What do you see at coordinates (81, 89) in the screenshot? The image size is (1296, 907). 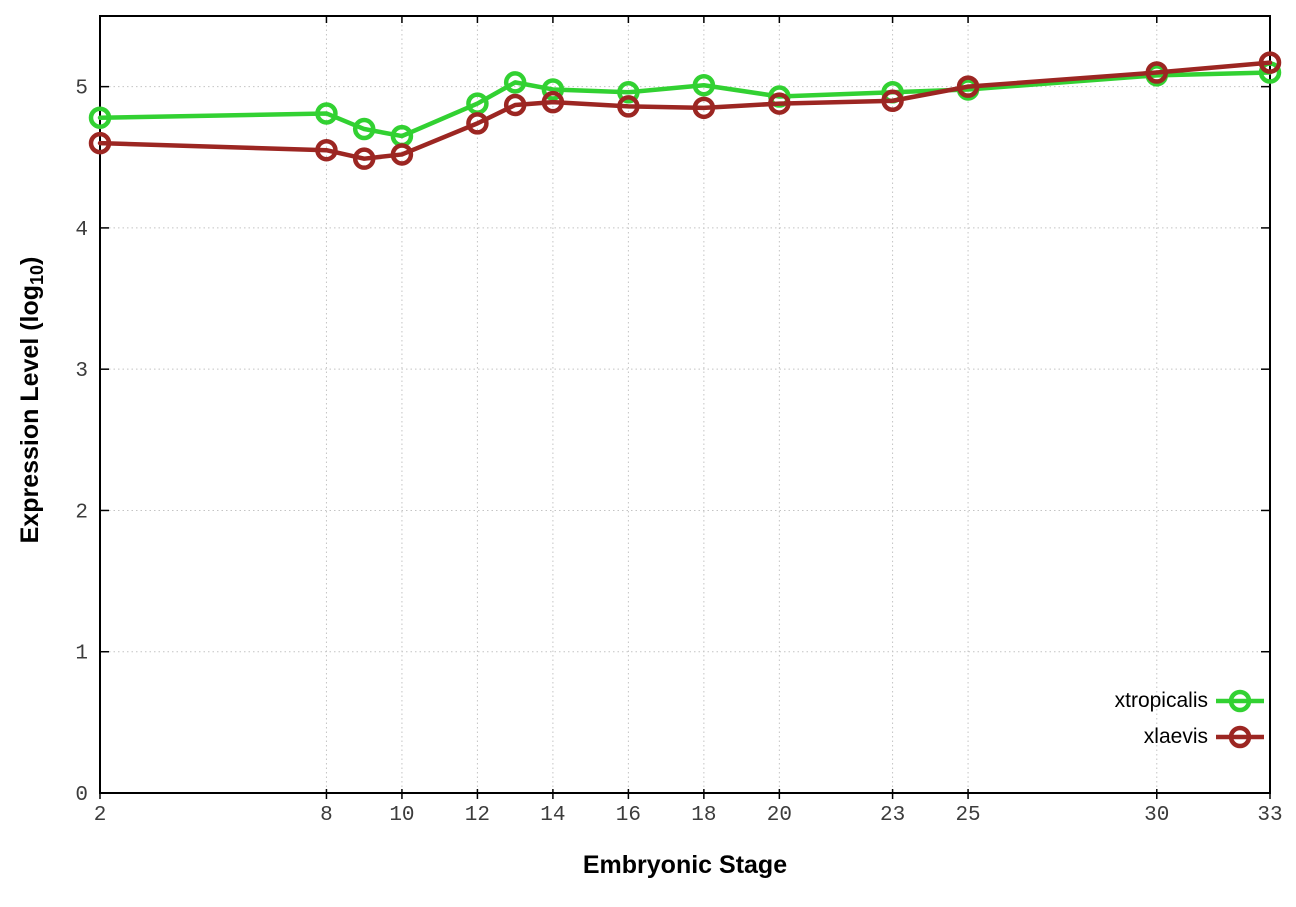 I see `y-tick-label: 5` at bounding box center [81, 89].